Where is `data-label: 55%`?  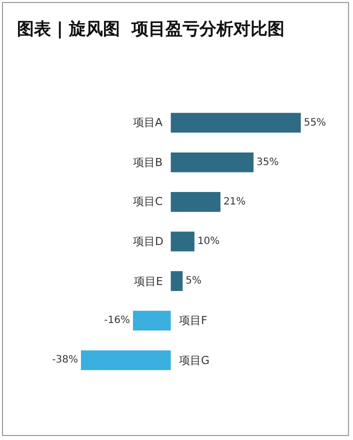 data-label: 55% is located at coordinates (315, 122).